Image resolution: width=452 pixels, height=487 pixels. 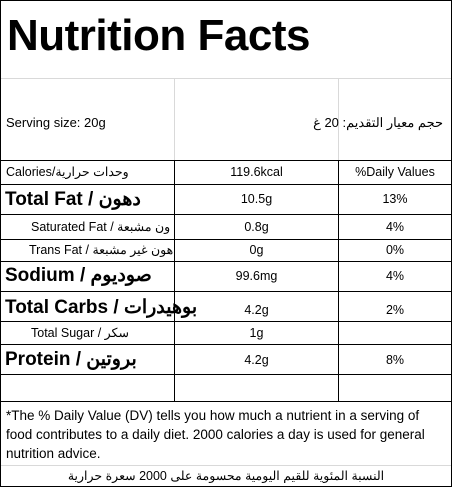 I want to click on table-row-label-sodium: Sodium / صوديوم, so click(x=78, y=275).